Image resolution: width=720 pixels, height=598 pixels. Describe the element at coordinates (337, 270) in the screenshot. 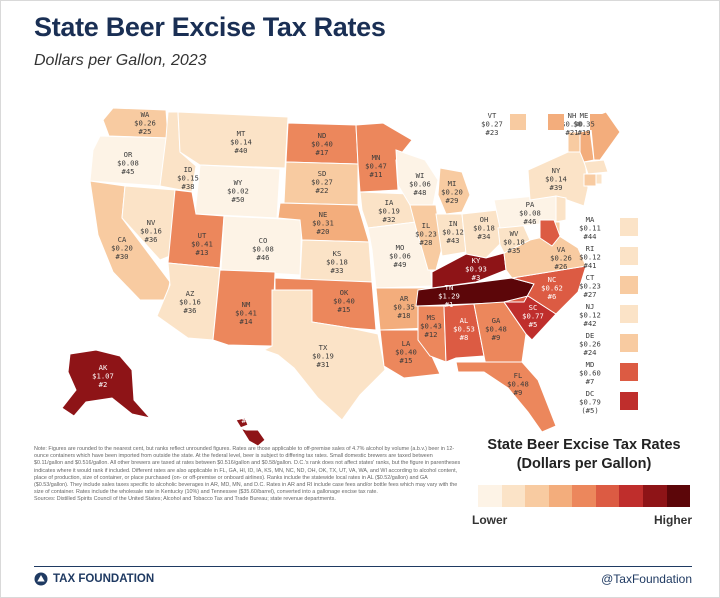

I see `state-label-ks-line3: #33` at that location.